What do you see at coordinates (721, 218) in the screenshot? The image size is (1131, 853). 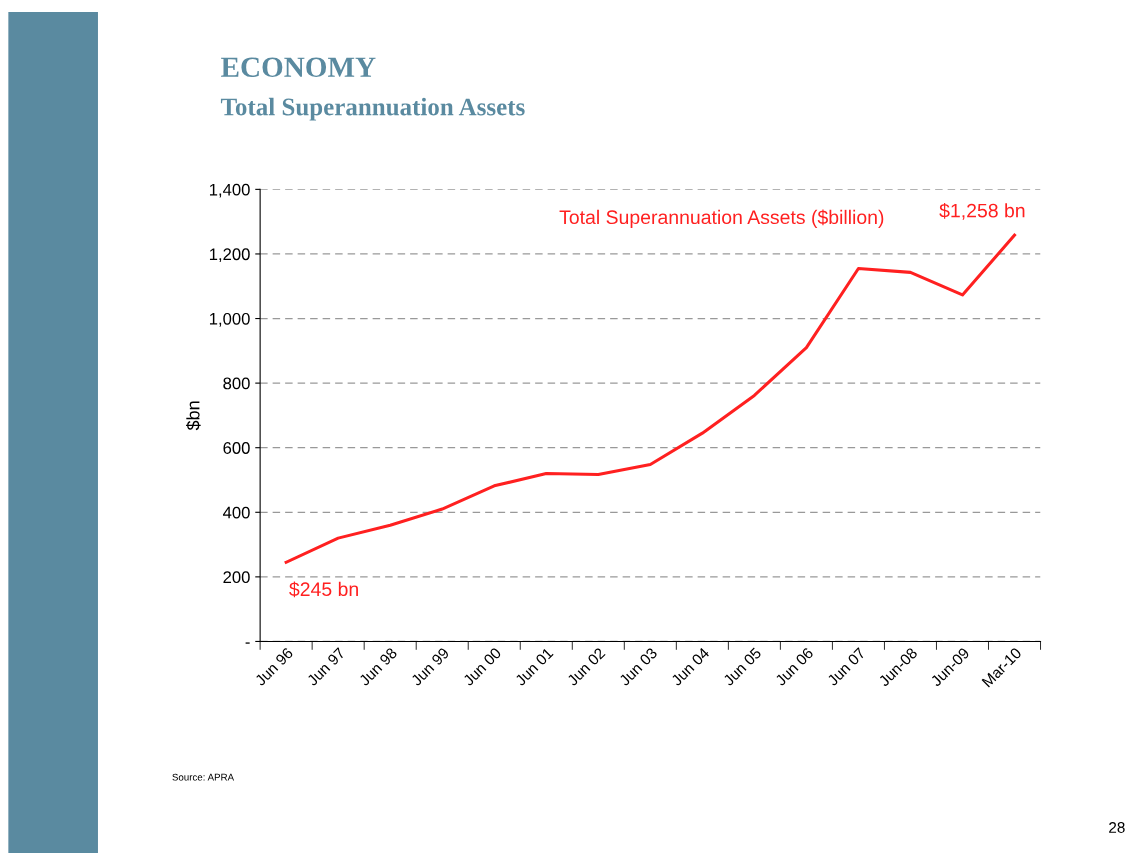 I see `text: Total Superannuation Assets ($billion)` at bounding box center [721, 218].